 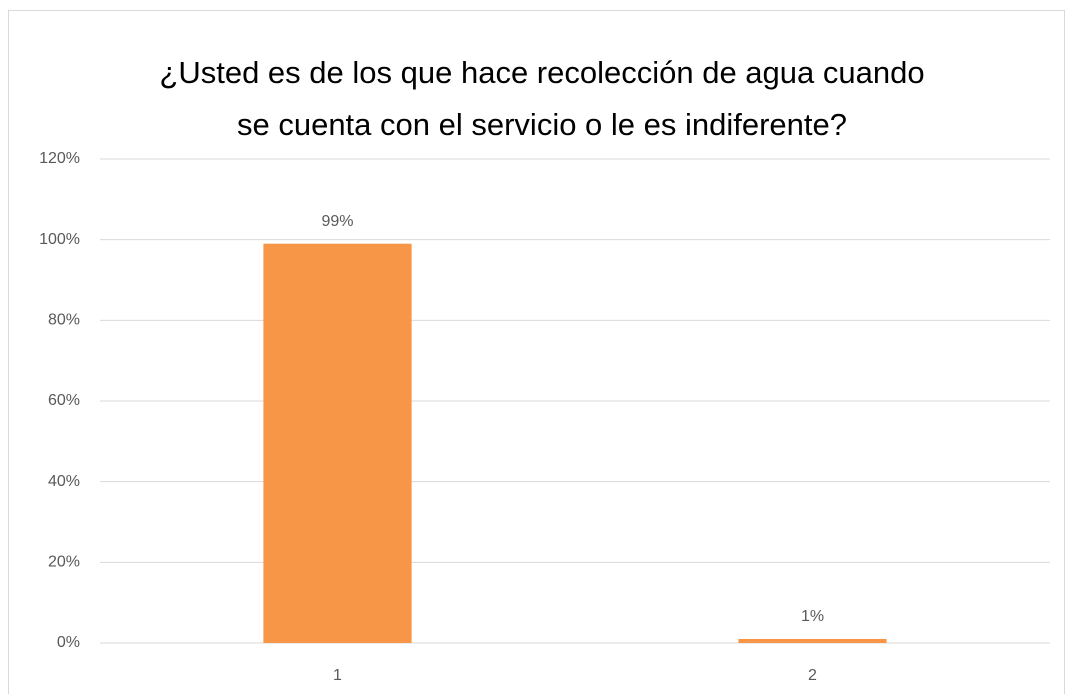 What do you see at coordinates (64, 481) in the screenshot?
I see `y-tick-label: 40%` at bounding box center [64, 481].